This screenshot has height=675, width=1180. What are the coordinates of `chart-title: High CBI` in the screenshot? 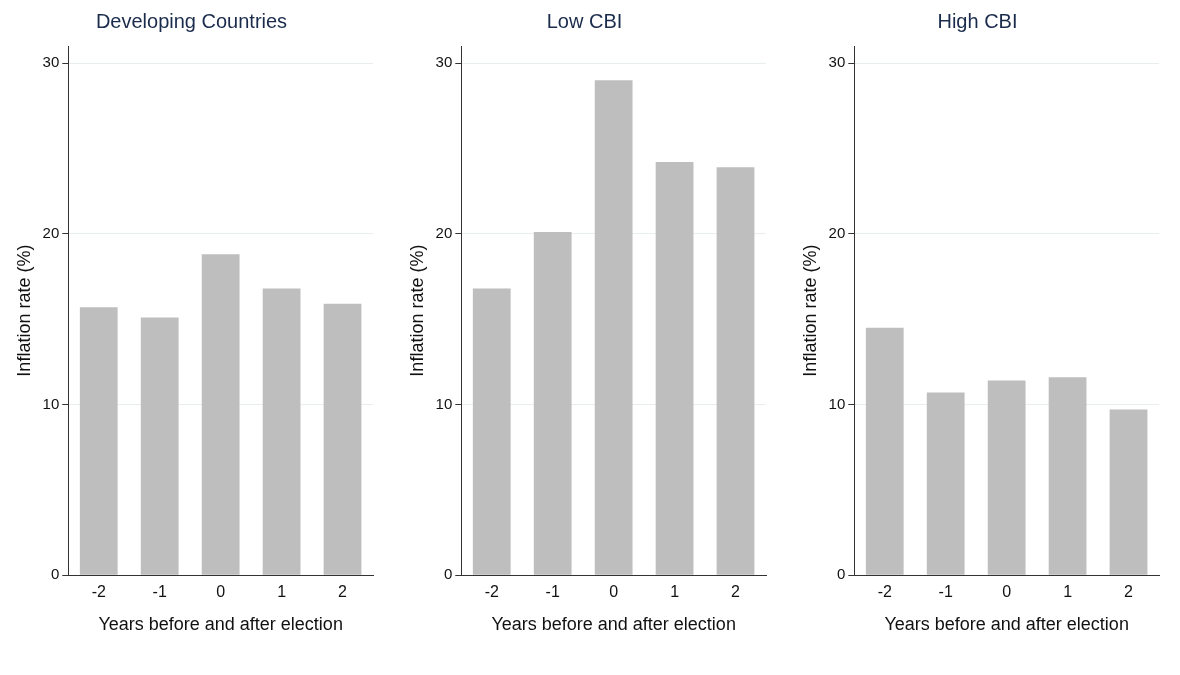 It's located at (977, 20).